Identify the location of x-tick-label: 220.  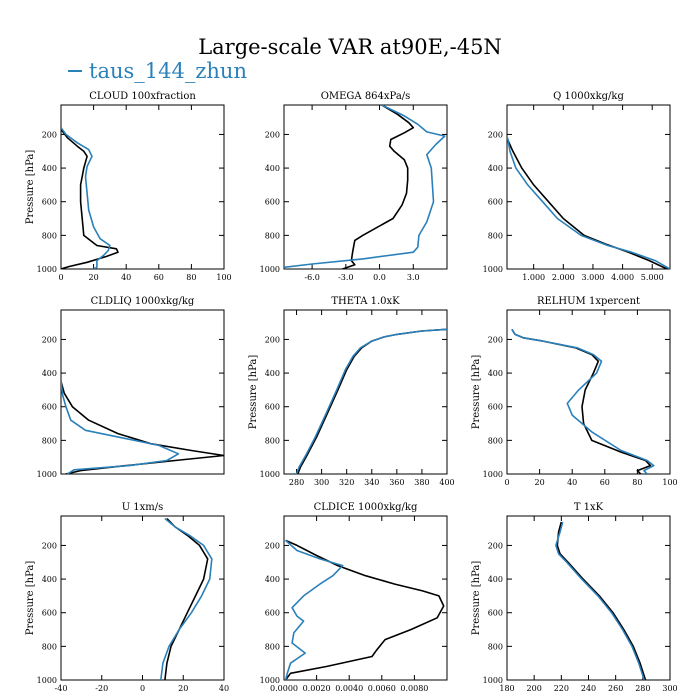
(561, 688).